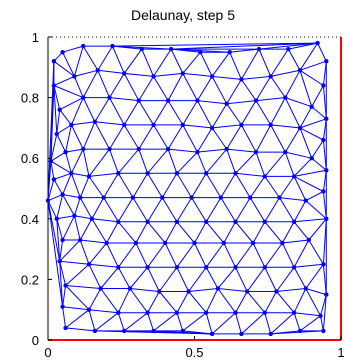 The width and height of the screenshot is (346, 363). I want to click on y-tick-label: 0, so click(35, 340).